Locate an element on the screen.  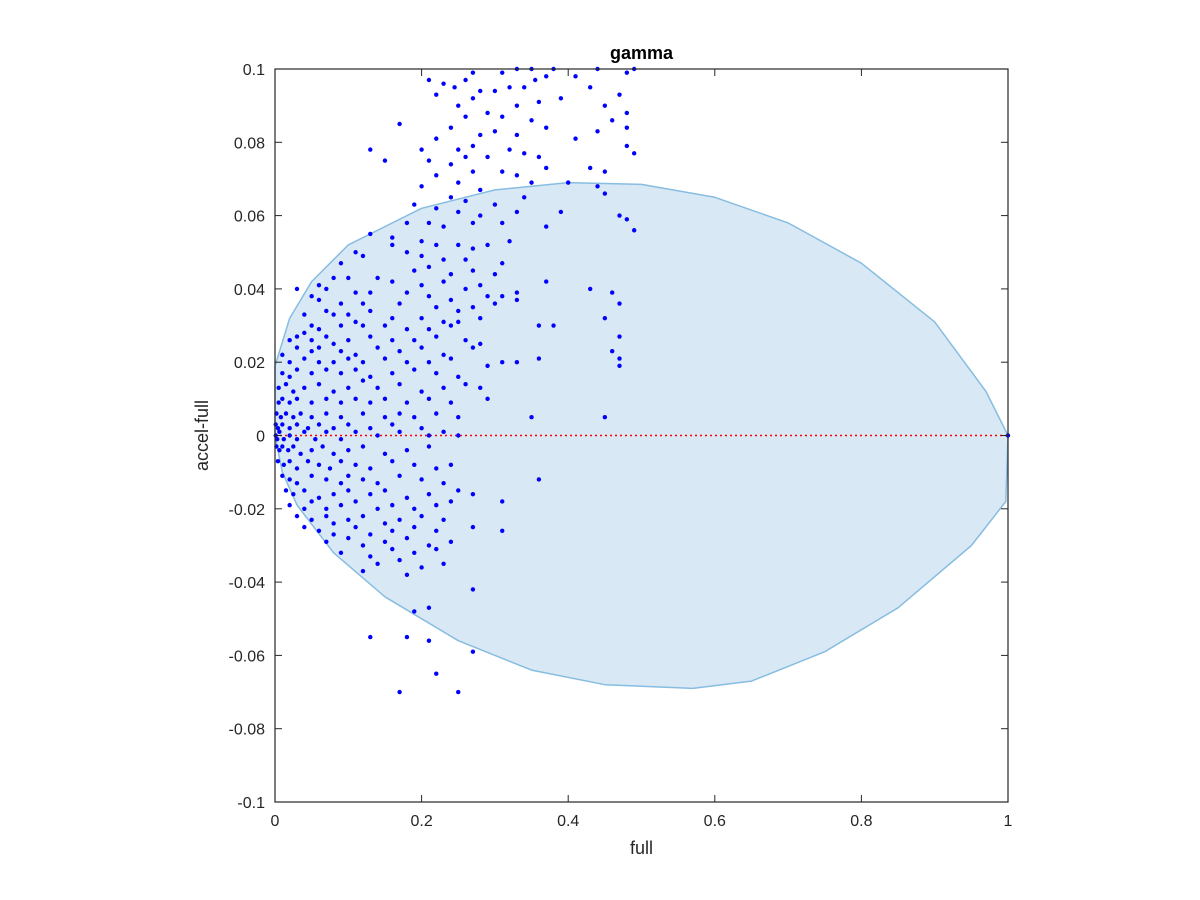
y-tick-label: 0.02 is located at coordinates (249, 363).